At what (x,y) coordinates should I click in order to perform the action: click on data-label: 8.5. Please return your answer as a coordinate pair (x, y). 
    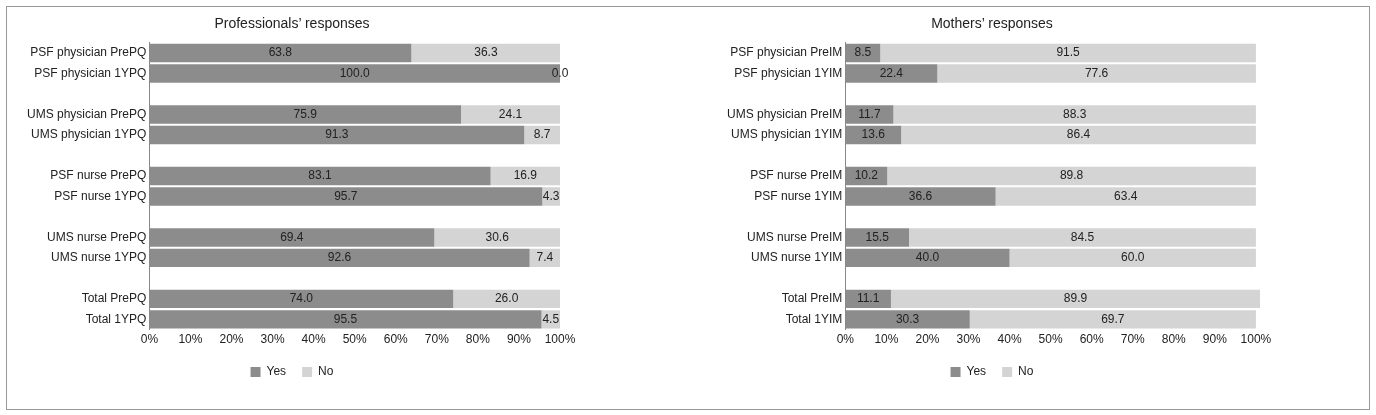
    Looking at the image, I should click on (863, 52).